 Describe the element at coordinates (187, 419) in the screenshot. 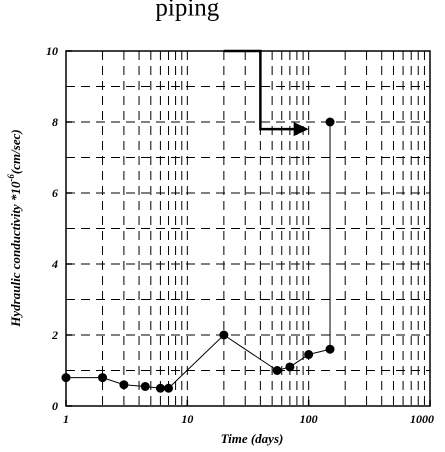

I see `x-tick-label: 10` at that location.